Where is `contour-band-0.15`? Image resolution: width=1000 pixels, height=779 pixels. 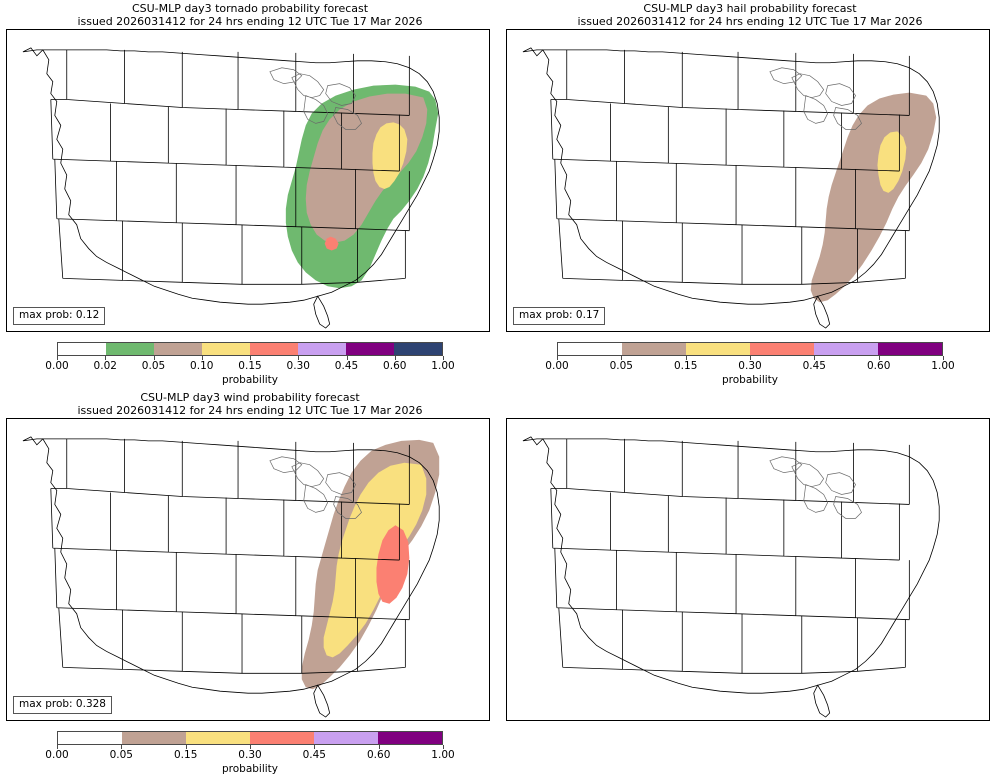 contour-band-0.15 is located at coordinates (375, 560).